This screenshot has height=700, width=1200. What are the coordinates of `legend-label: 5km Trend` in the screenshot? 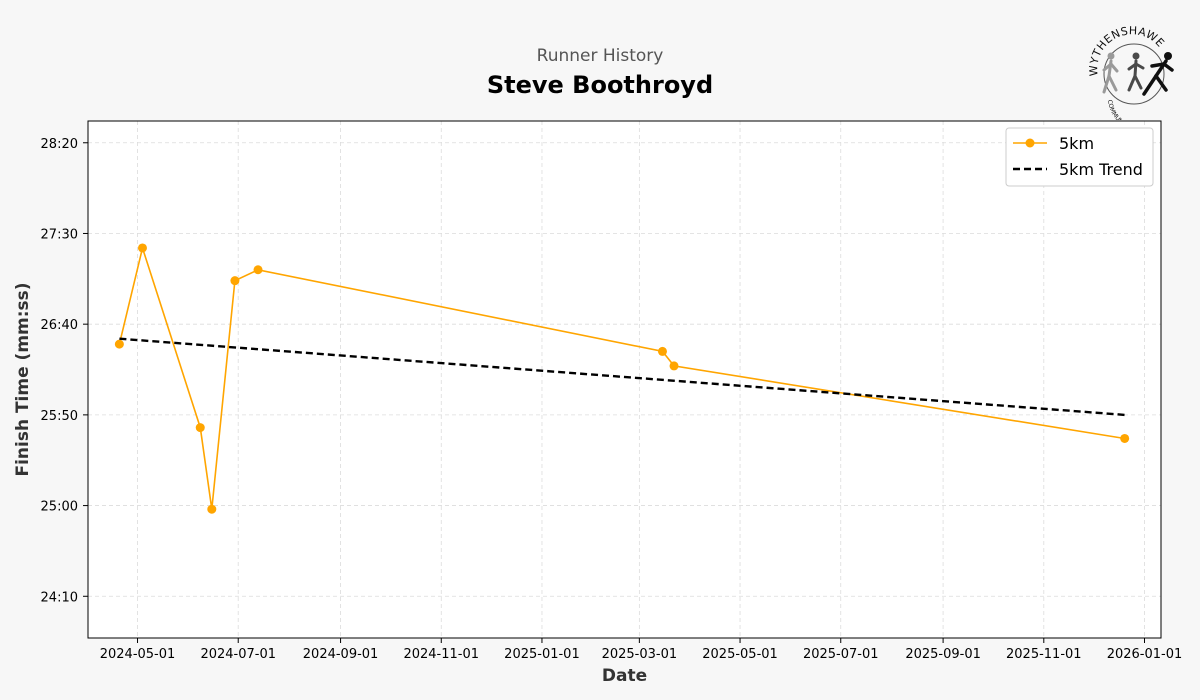 It's located at (1101, 169).